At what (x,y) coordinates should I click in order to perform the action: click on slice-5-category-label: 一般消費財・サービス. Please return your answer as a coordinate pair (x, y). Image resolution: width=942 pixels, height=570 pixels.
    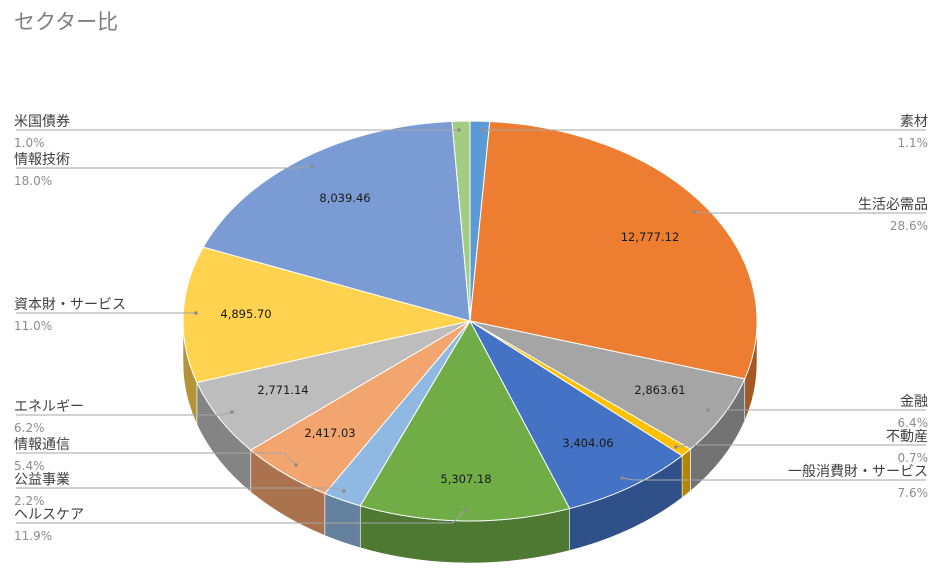
    Looking at the image, I should click on (858, 472).